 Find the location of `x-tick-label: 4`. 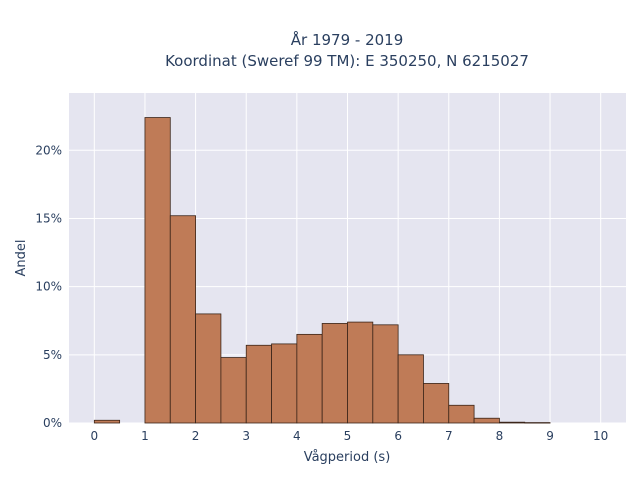

x-tick-label: 4 is located at coordinates (297, 436).